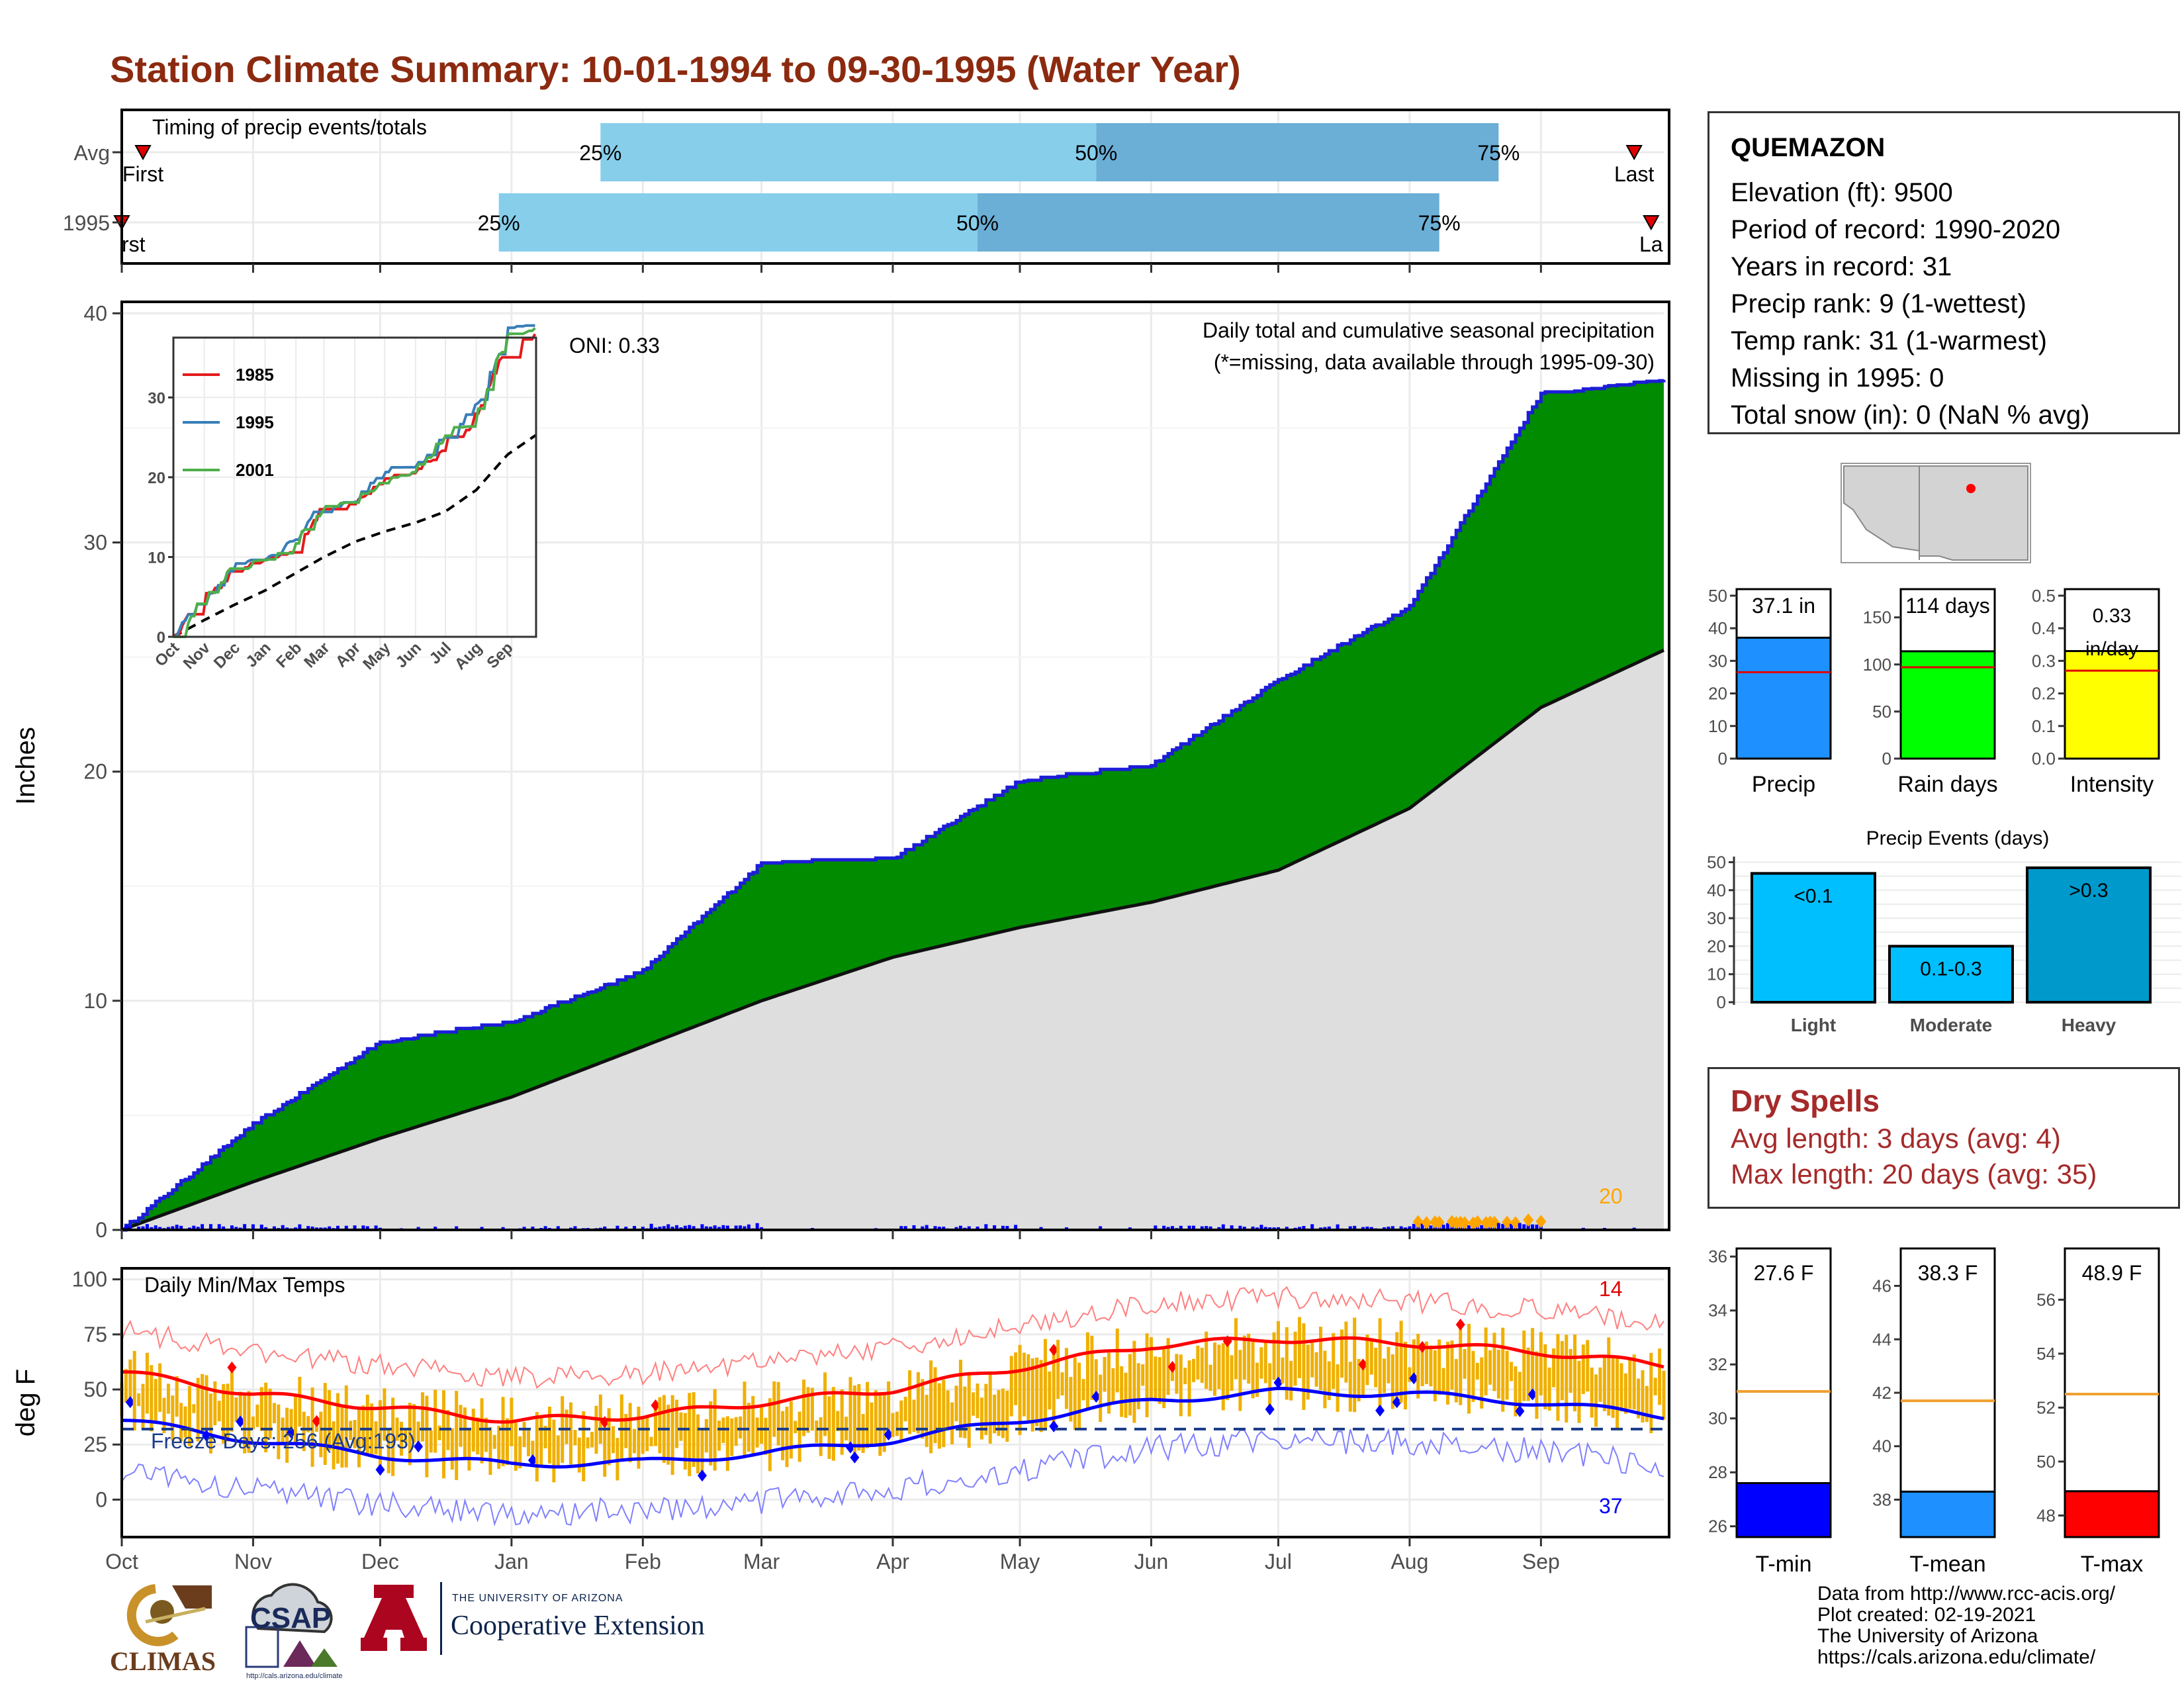 This screenshot has width=2184, height=1688. Describe the element at coordinates (2044, 661) in the screenshot. I see `summary-ytick-label: 0.3` at that location.